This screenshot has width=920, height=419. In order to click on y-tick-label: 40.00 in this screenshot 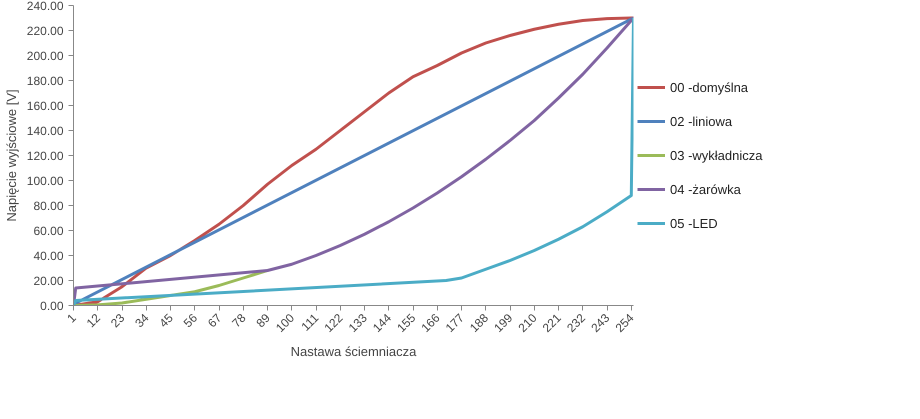, I will do `click(48, 256)`.